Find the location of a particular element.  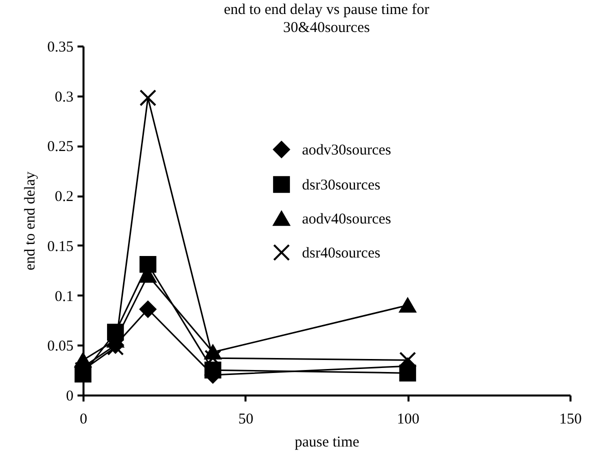

y-tick-label: 0 is located at coordinates (70, 396).